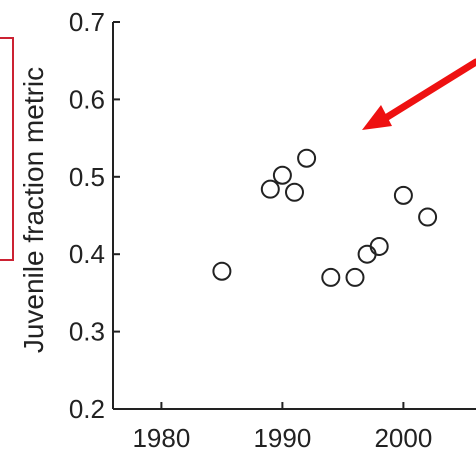 This screenshot has height=454, width=476. What do you see at coordinates (87, 177) in the screenshot?
I see `y-tick-label: 0.5` at bounding box center [87, 177].